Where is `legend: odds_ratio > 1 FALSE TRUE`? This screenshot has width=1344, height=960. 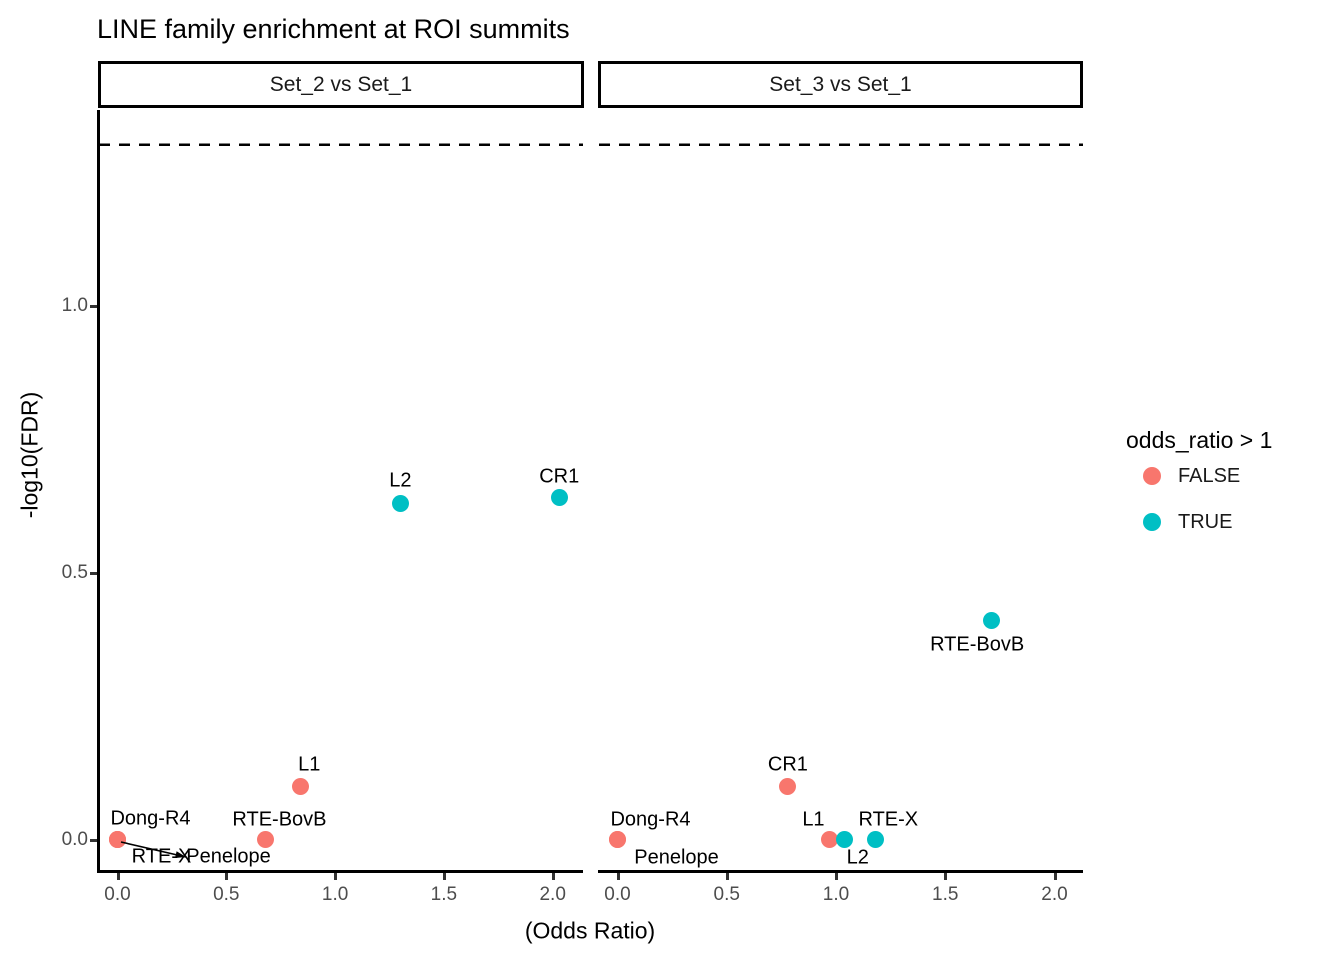 legend: odds_ratio > 1 FALSE TRUE is located at coordinates (1198, 486).